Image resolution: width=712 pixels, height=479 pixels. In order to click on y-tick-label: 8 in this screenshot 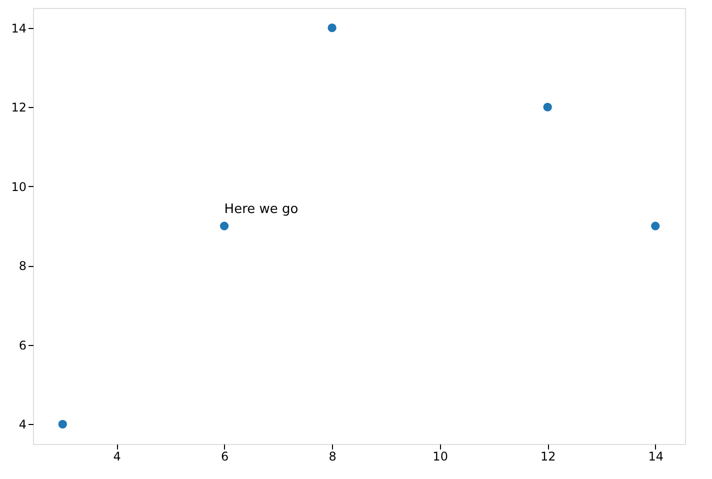, I will do `click(22, 266)`.